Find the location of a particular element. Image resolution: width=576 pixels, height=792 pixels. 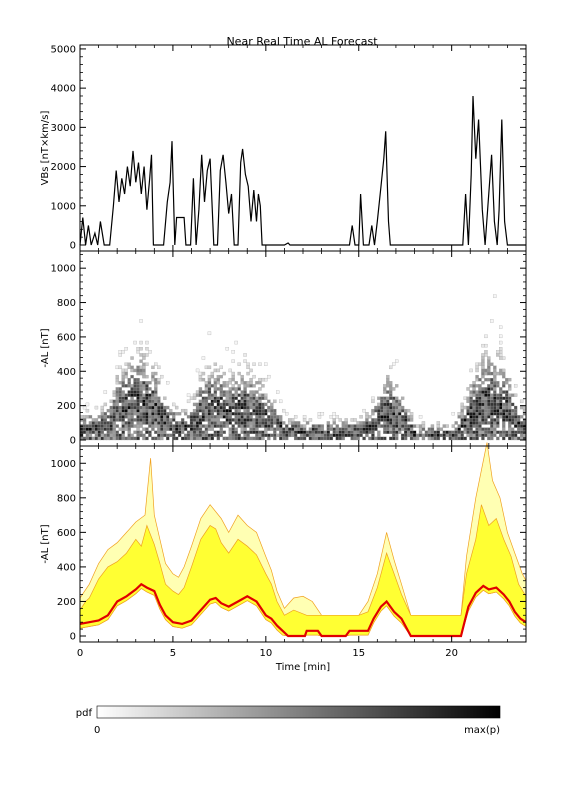

x-tick-label: 15 is located at coordinates (358, 653).